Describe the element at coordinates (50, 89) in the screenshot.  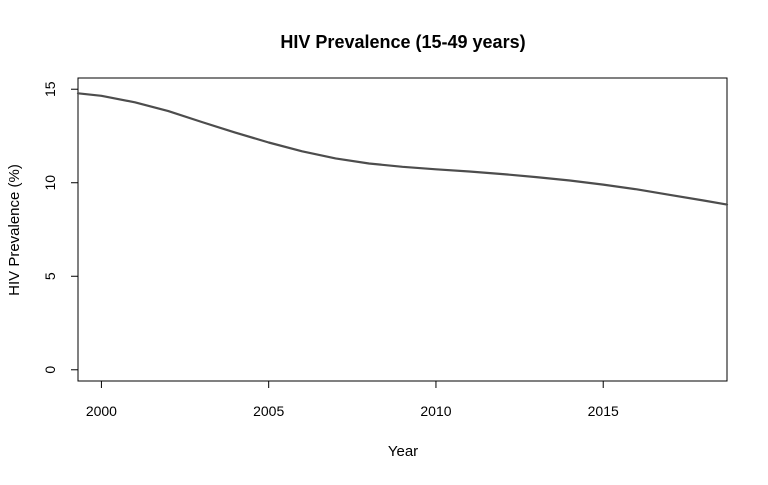
I see `y-tick-label: 15` at that location.